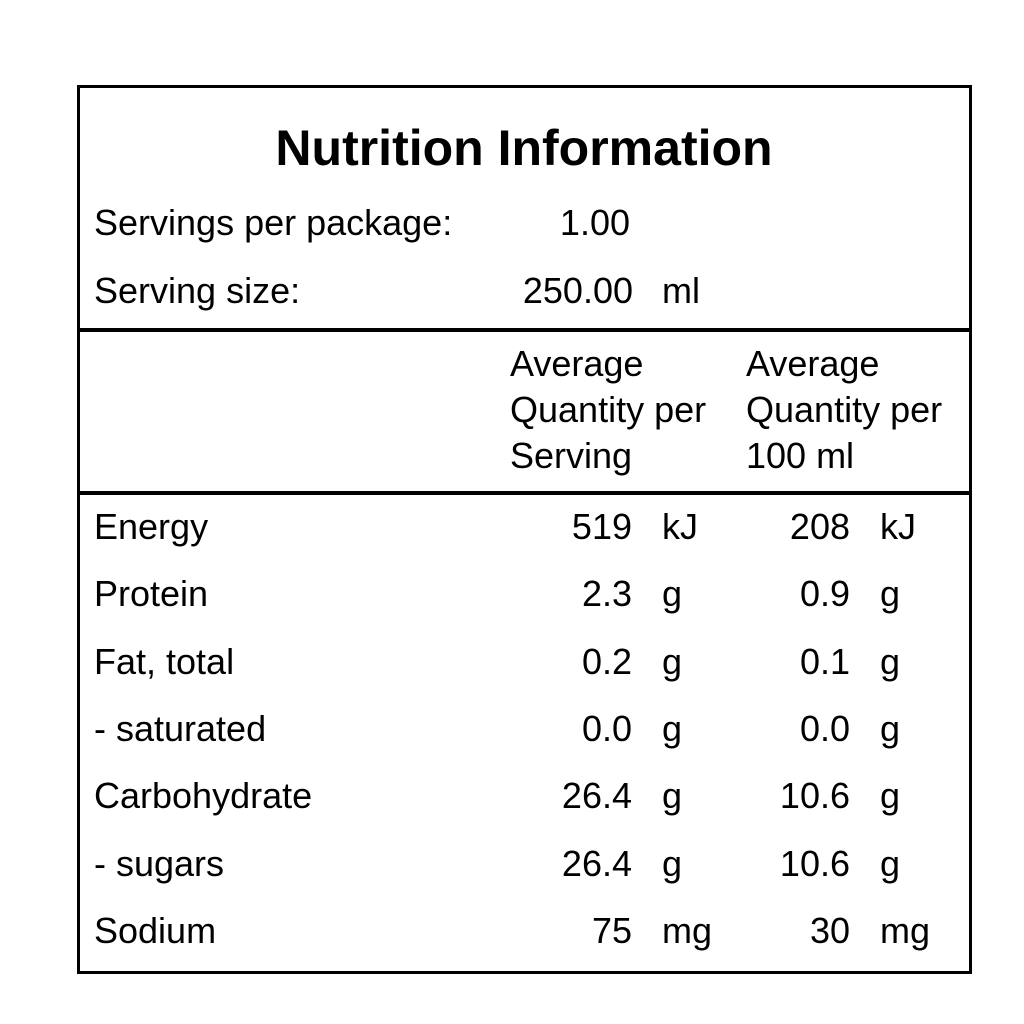 The image size is (1024, 1024). Describe the element at coordinates (159, 863) in the screenshot. I see `nutrient-name: - sugars` at that location.